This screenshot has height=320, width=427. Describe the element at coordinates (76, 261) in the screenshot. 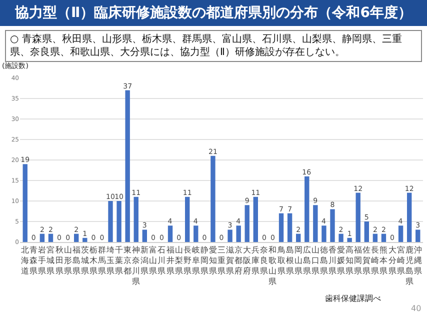

I see `x-tick-label: 福島県` at that location.